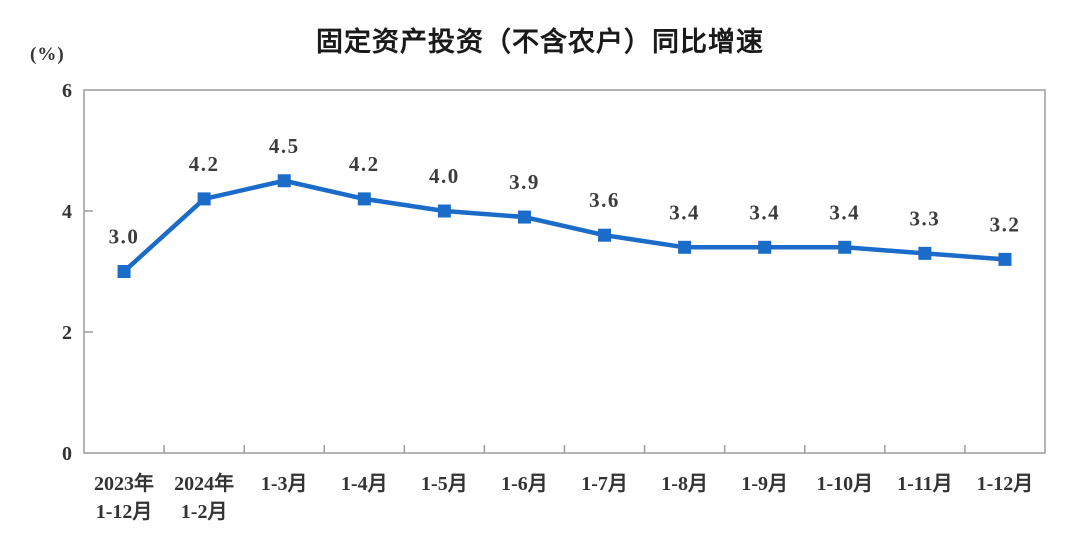 The width and height of the screenshot is (1080, 542). Describe the element at coordinates (204, 483) in the screenshot. I see `x-axis-category-label: 2024年` at that location.